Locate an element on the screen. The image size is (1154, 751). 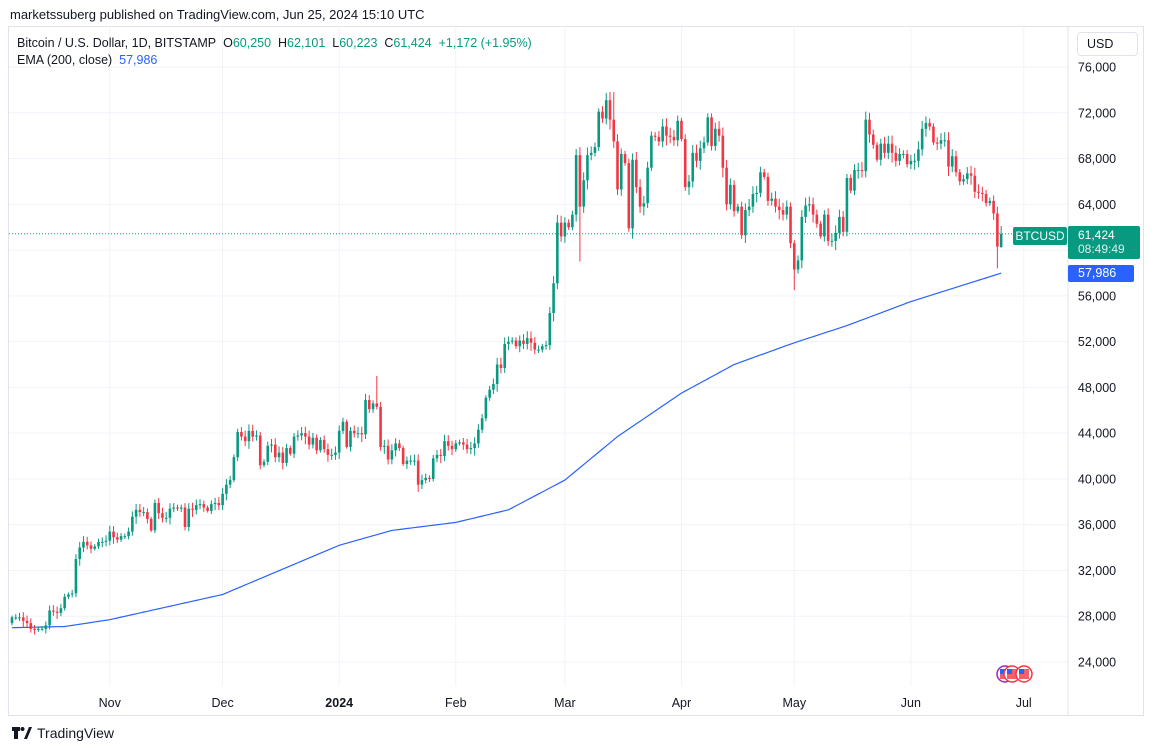
high-value: 62,101 is located at coordinates (306, 43).